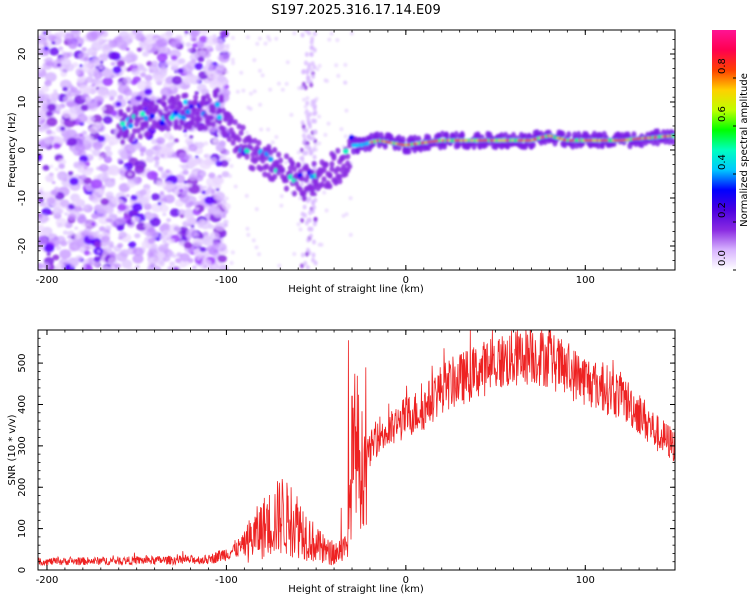 This screenshot has width=750, height=600. Describe the element at coordinates (585, 580) in the screenshot. I see `snr-xtick-label: 100` at that location.